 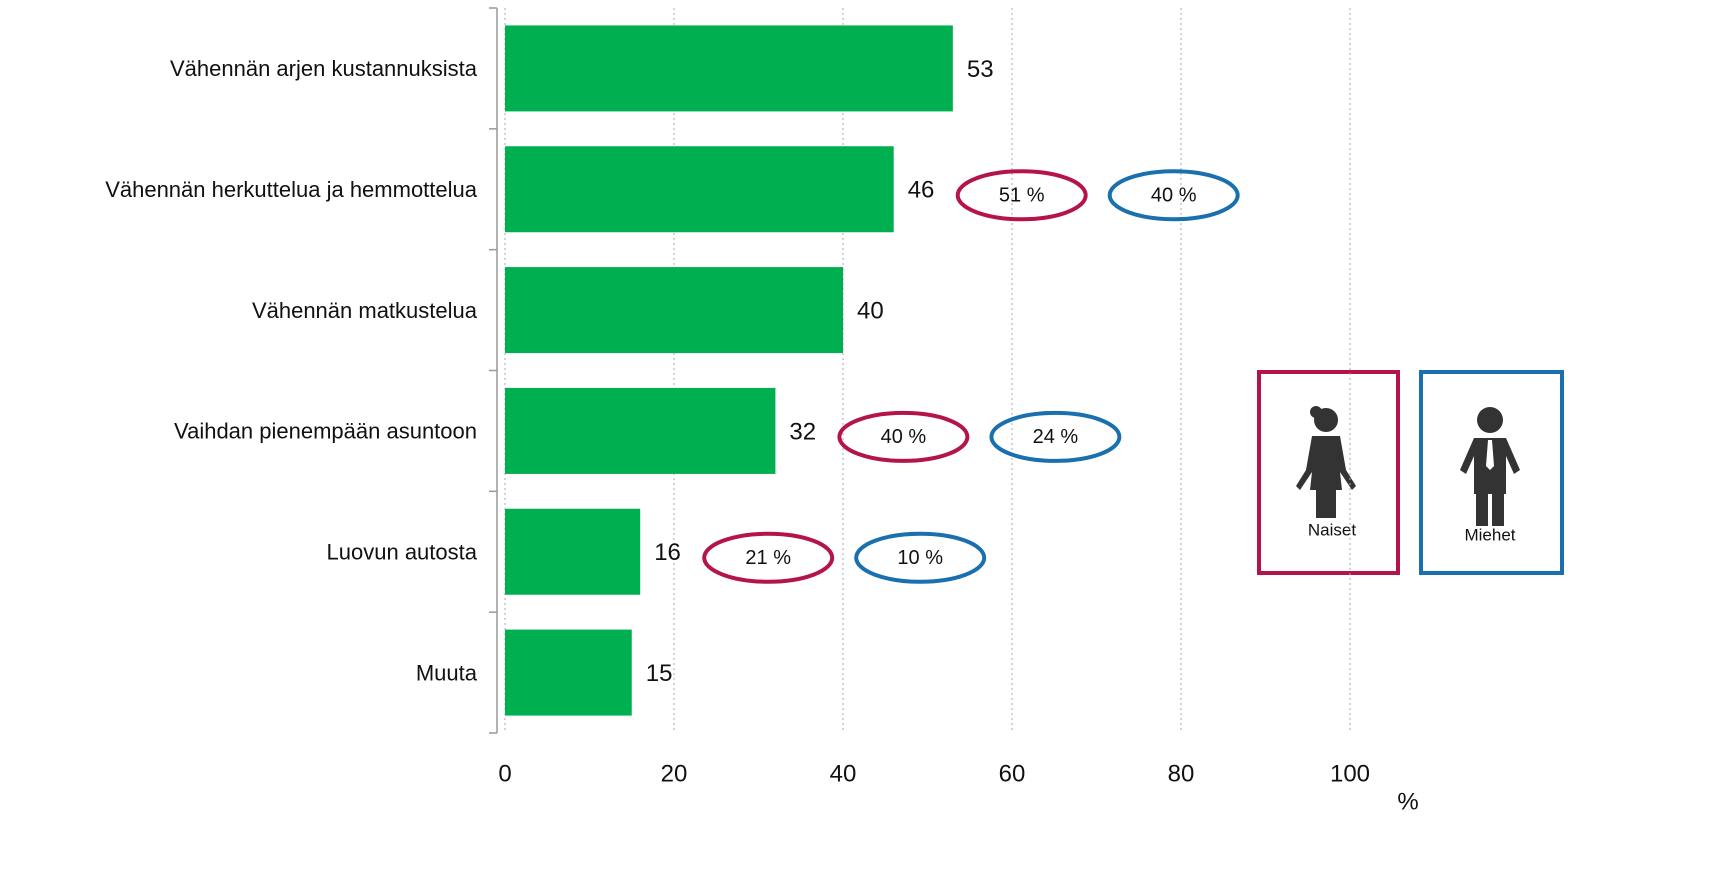 I want to click on gender-label: 21 %, so click(x=768, y=558).